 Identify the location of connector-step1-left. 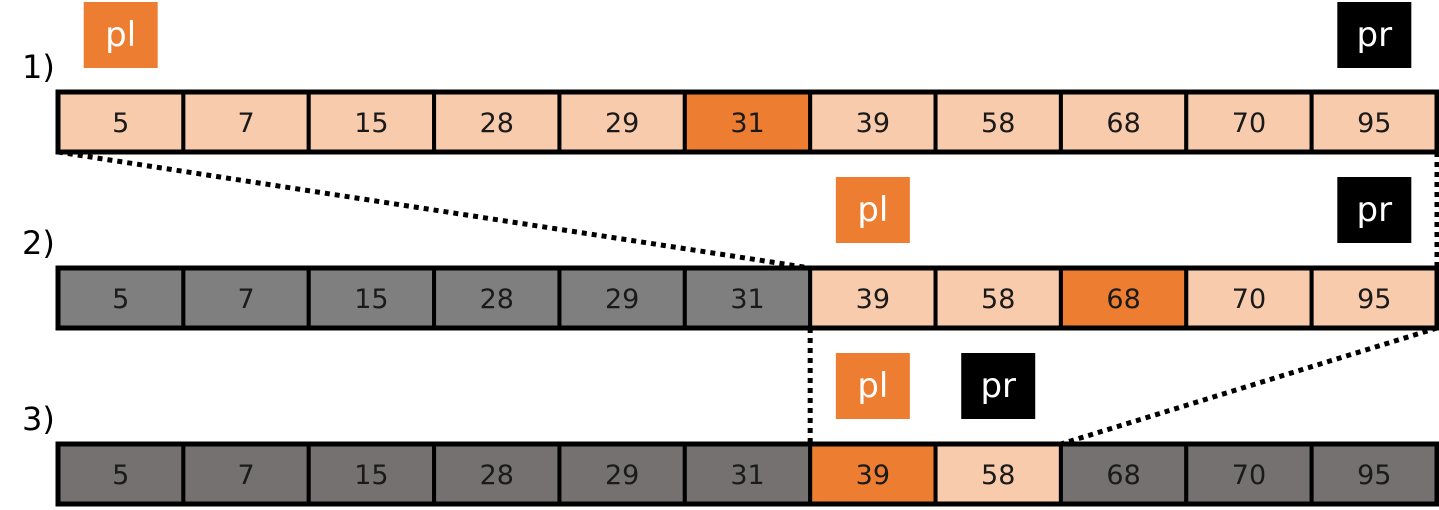
(434, 210).